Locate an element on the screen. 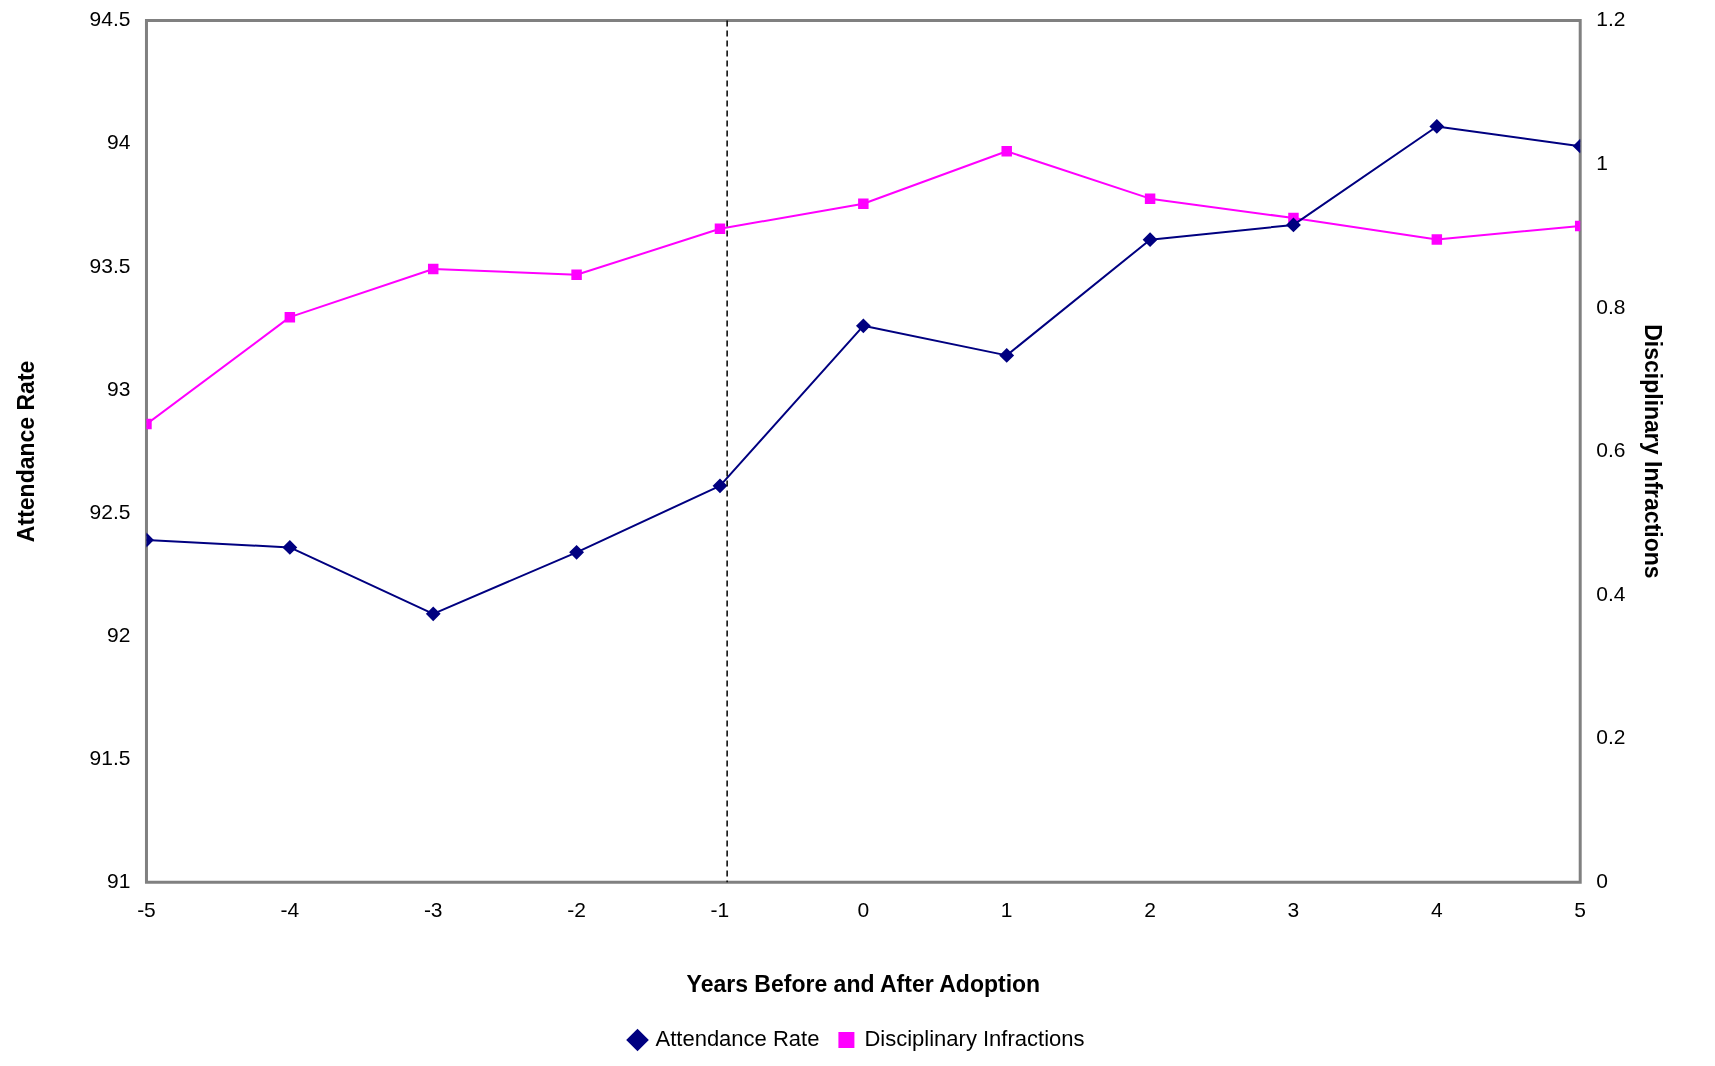 This screenshot has width=1715, height=1066. x-tick-label: 4 is located at coordinates (1436, 909).